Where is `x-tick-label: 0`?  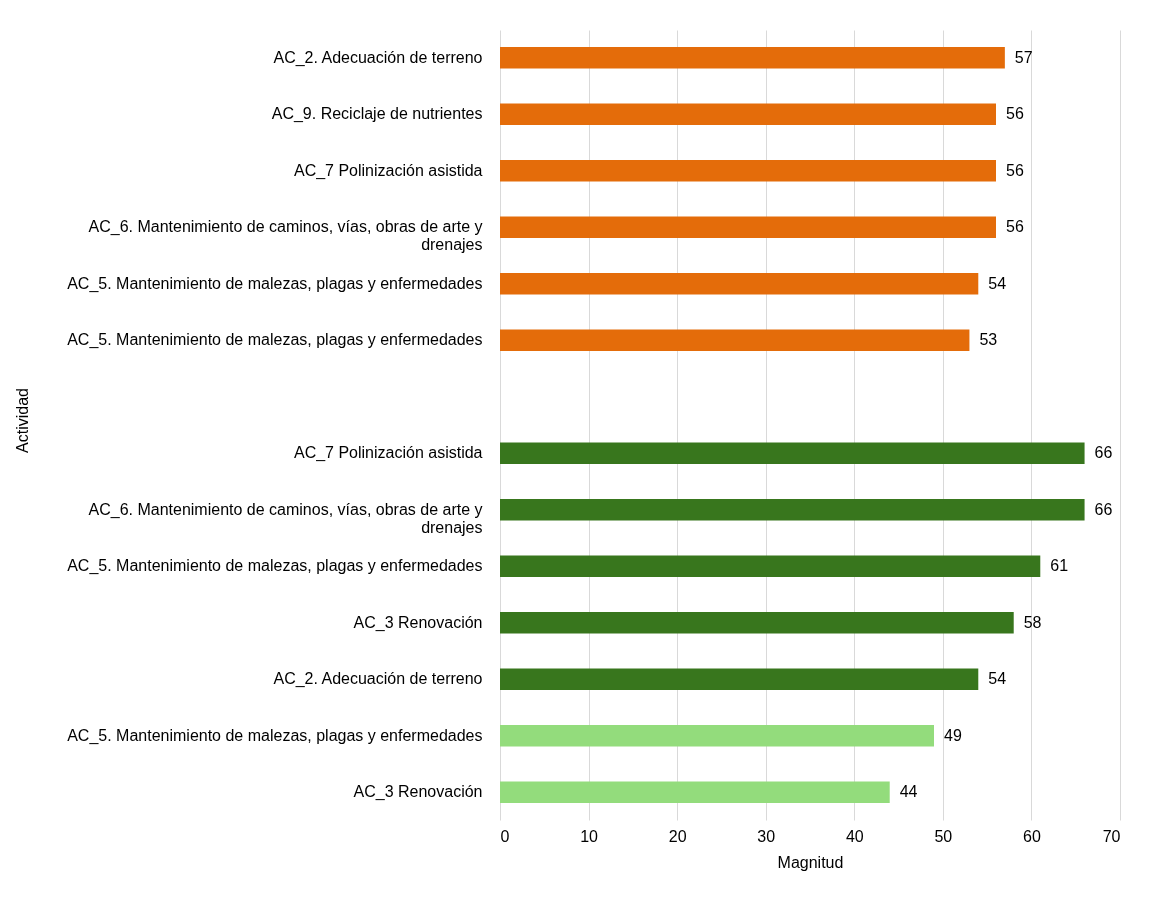 x-tick-label: 0 is located at coordinates (505, 836).